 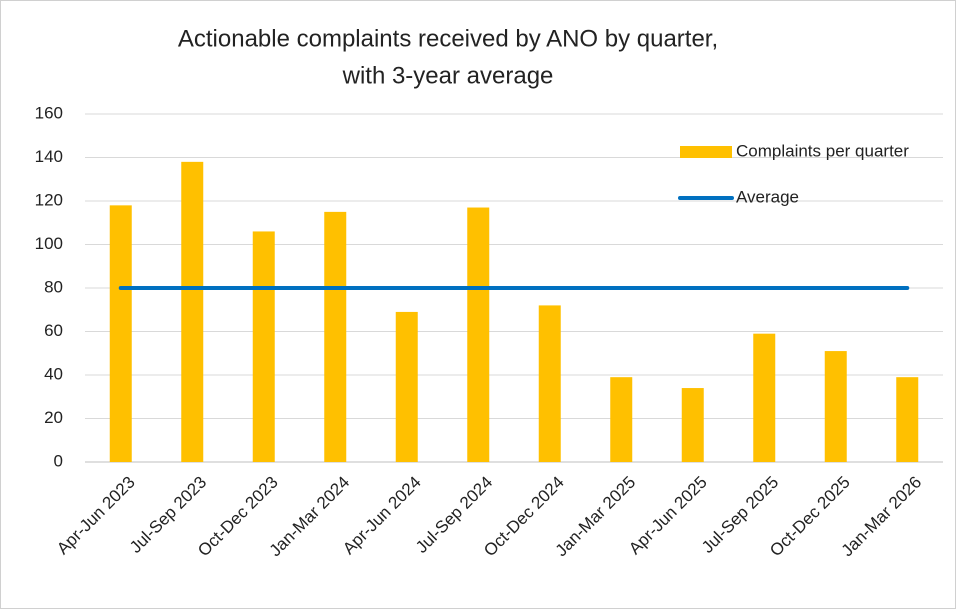 What do you see at coordinates (706, 152) in the screenshot?
I see `legend-swatch` at bounding box center [706, 152].